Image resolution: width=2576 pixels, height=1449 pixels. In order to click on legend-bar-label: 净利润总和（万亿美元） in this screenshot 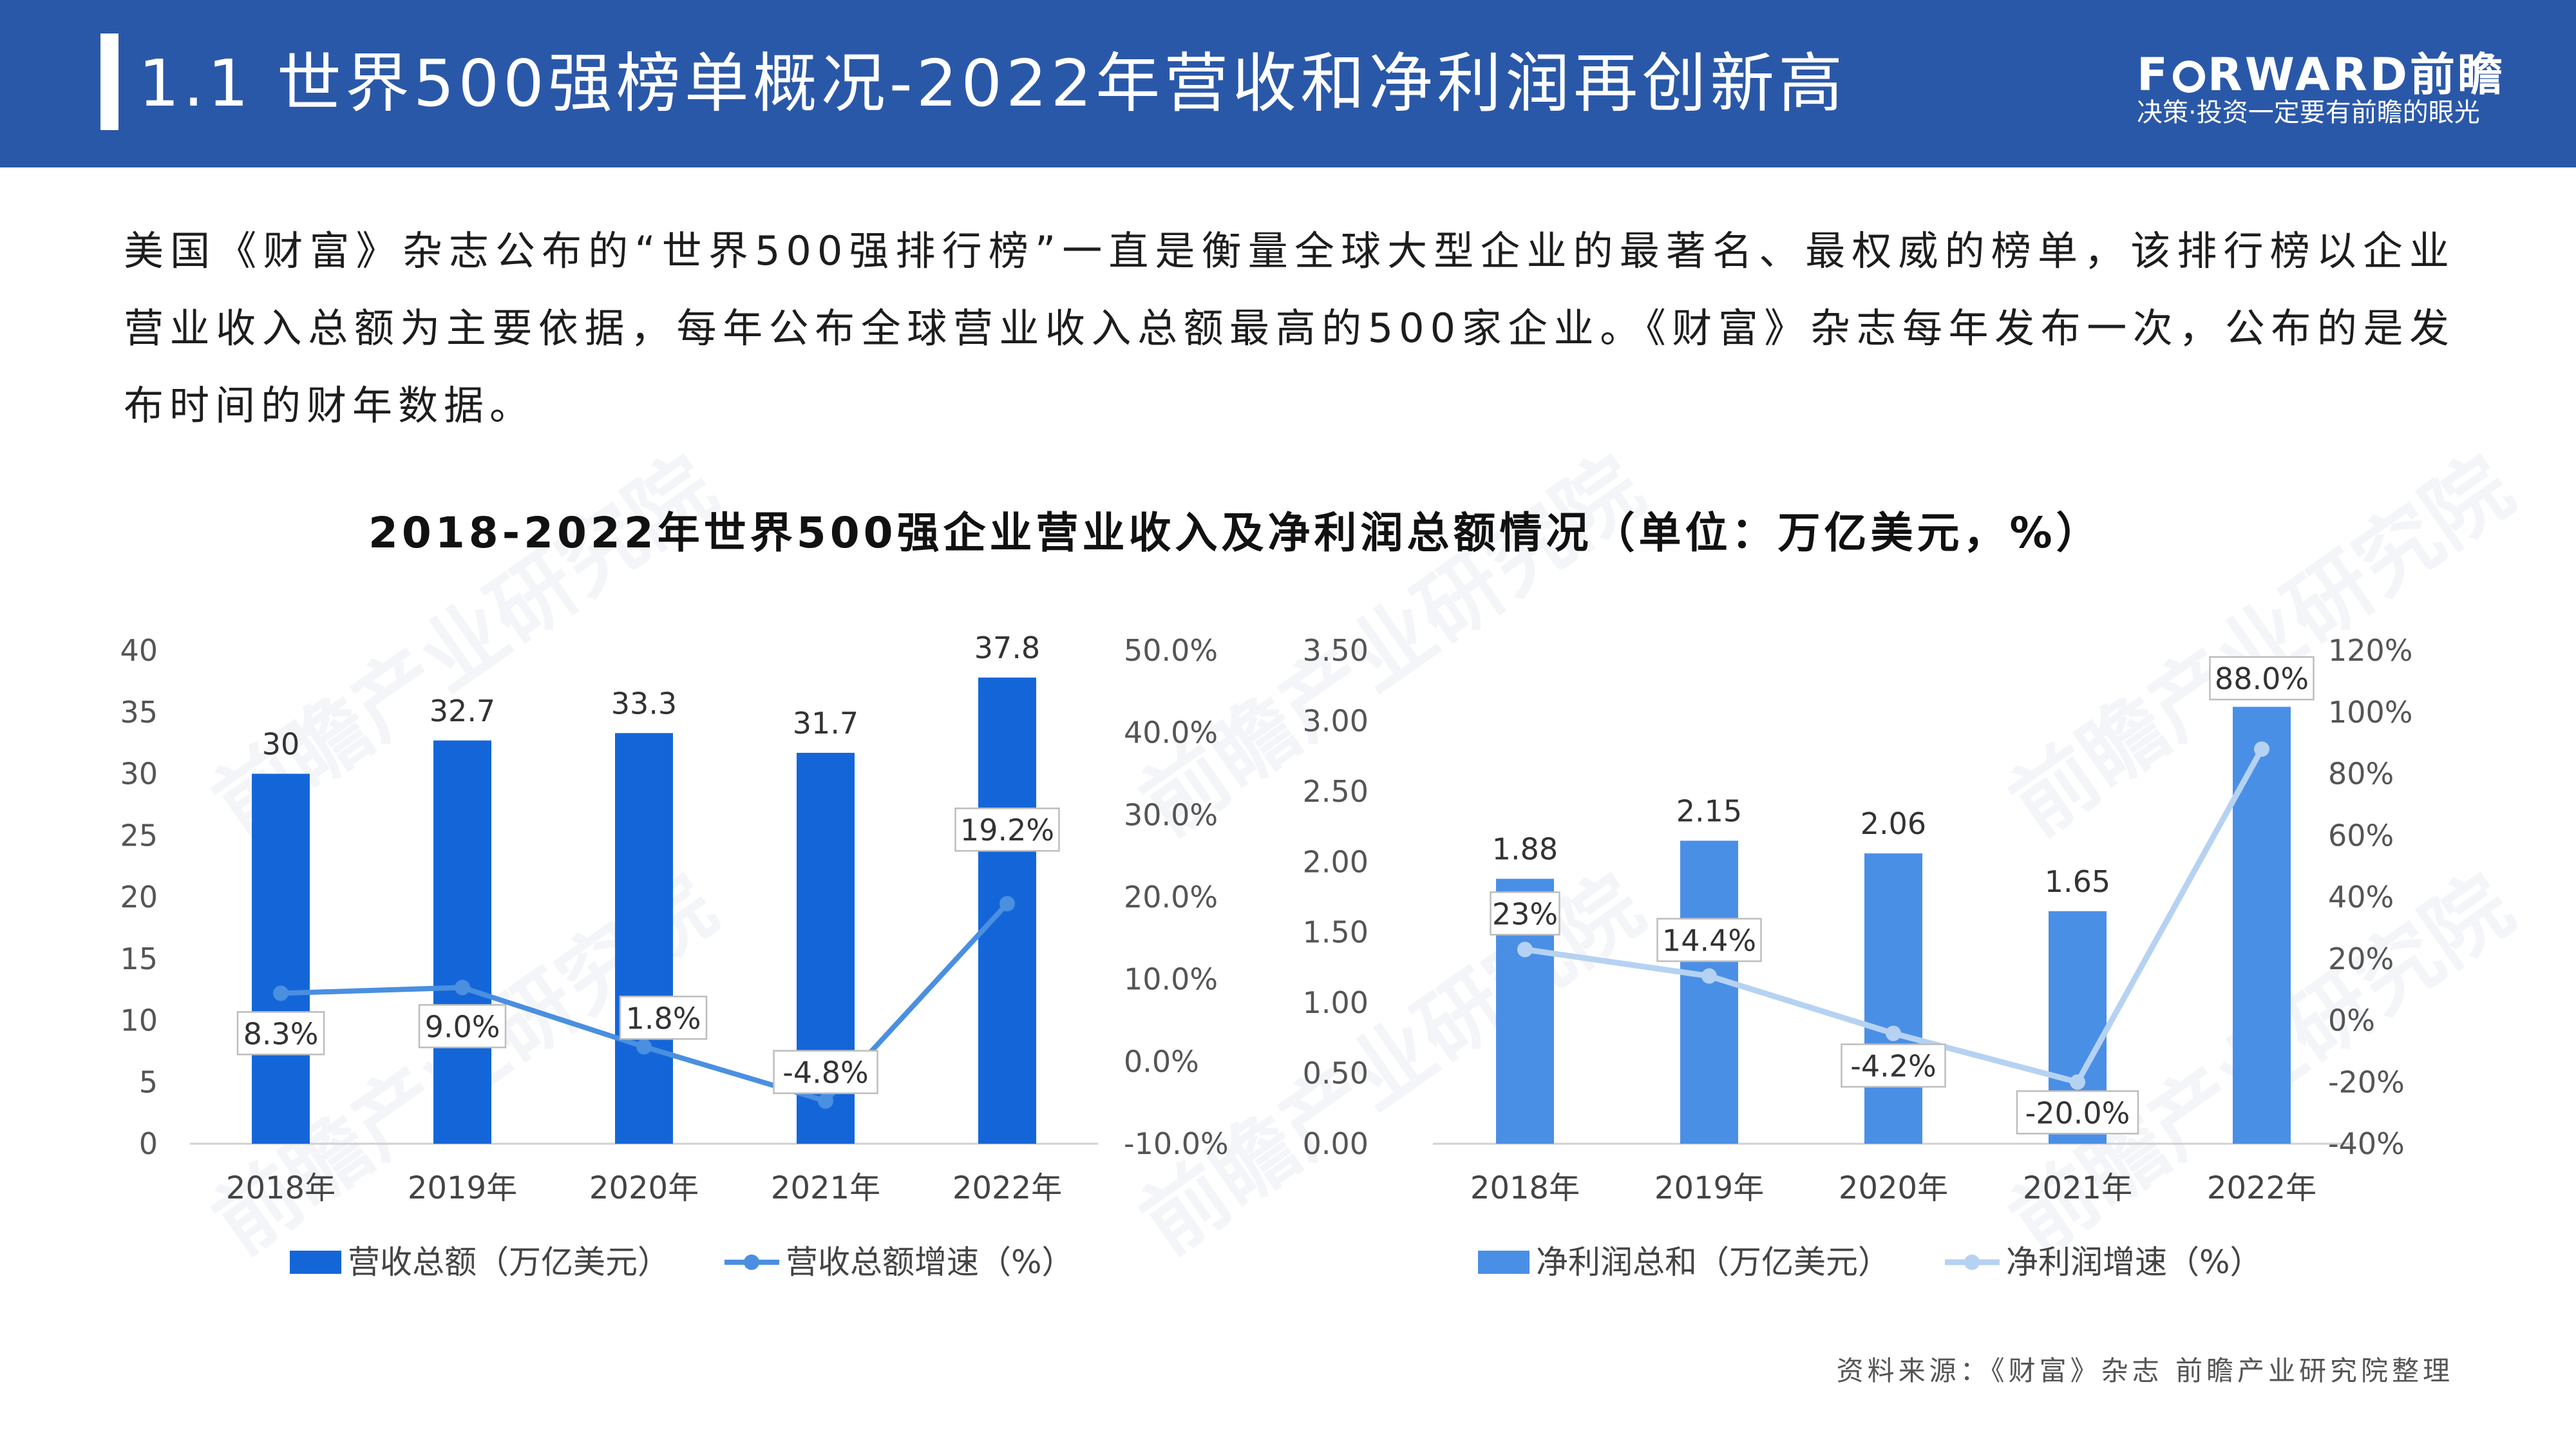, I will do `click(1713, 1262)`.